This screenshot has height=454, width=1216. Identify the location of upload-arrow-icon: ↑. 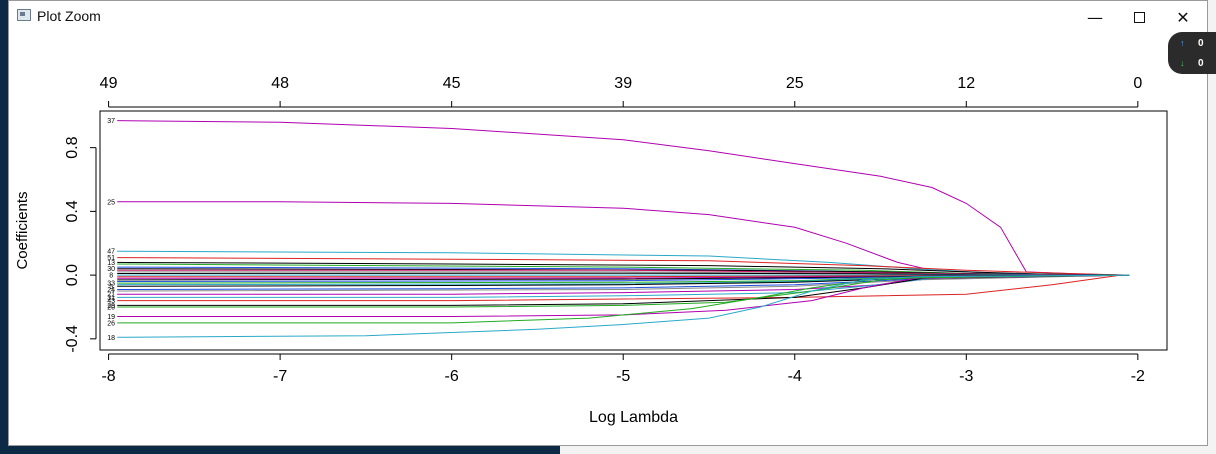
(1182, 43).